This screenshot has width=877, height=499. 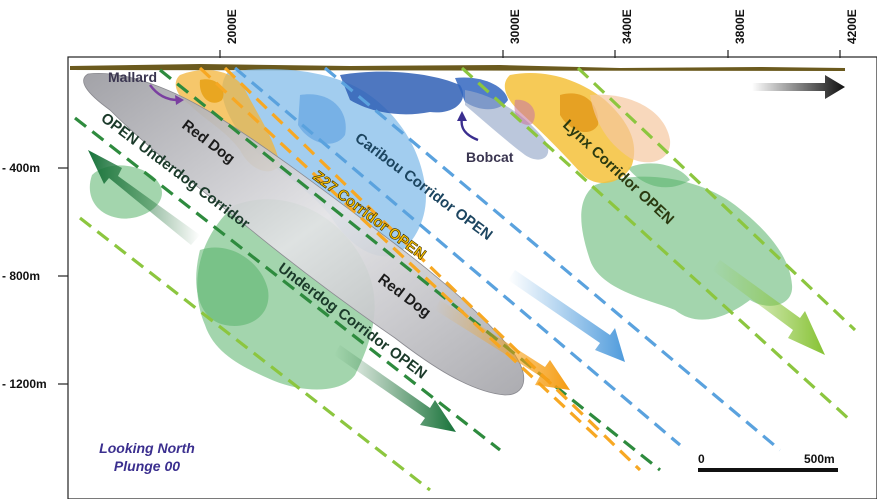 What do you see at coordinates (852, 26) in the screenshot?
I see `easting-label-4200e: 4200E` at bounding box center [852, 26].